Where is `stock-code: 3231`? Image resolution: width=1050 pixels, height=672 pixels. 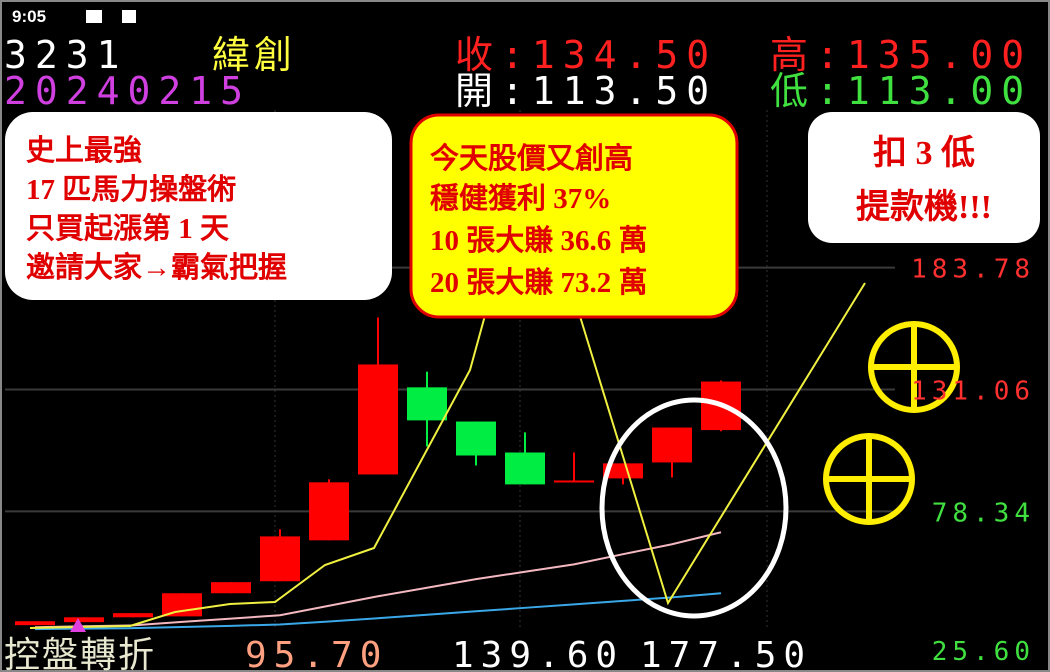
stock-code: 3231 is located at coordinates (66, 55).